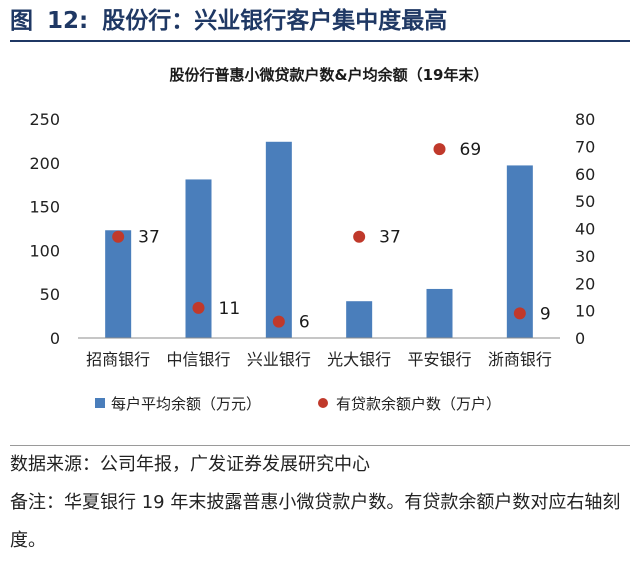 This screenshot has width=639, height=573. I want to click on x-tick-label: 平安银行, so click(439, 359).